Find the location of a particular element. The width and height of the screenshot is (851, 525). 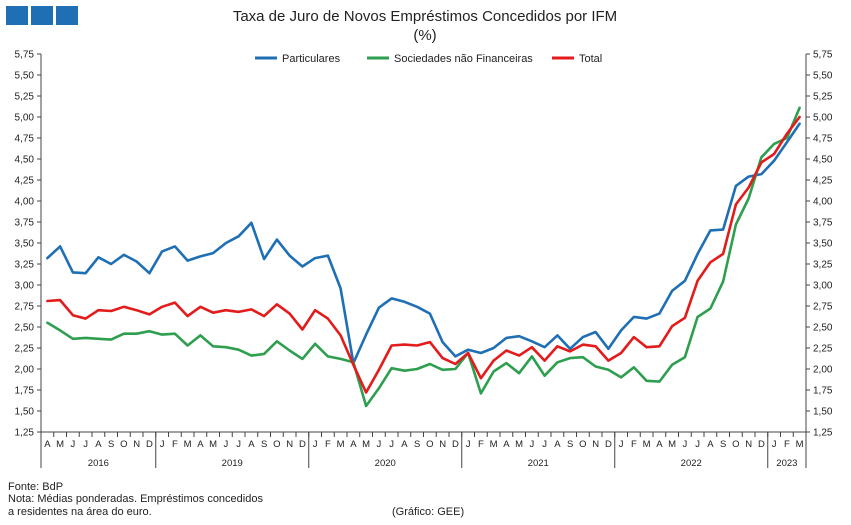

y-tick-label-left: 4,00 is located at coordinates (25, 202).